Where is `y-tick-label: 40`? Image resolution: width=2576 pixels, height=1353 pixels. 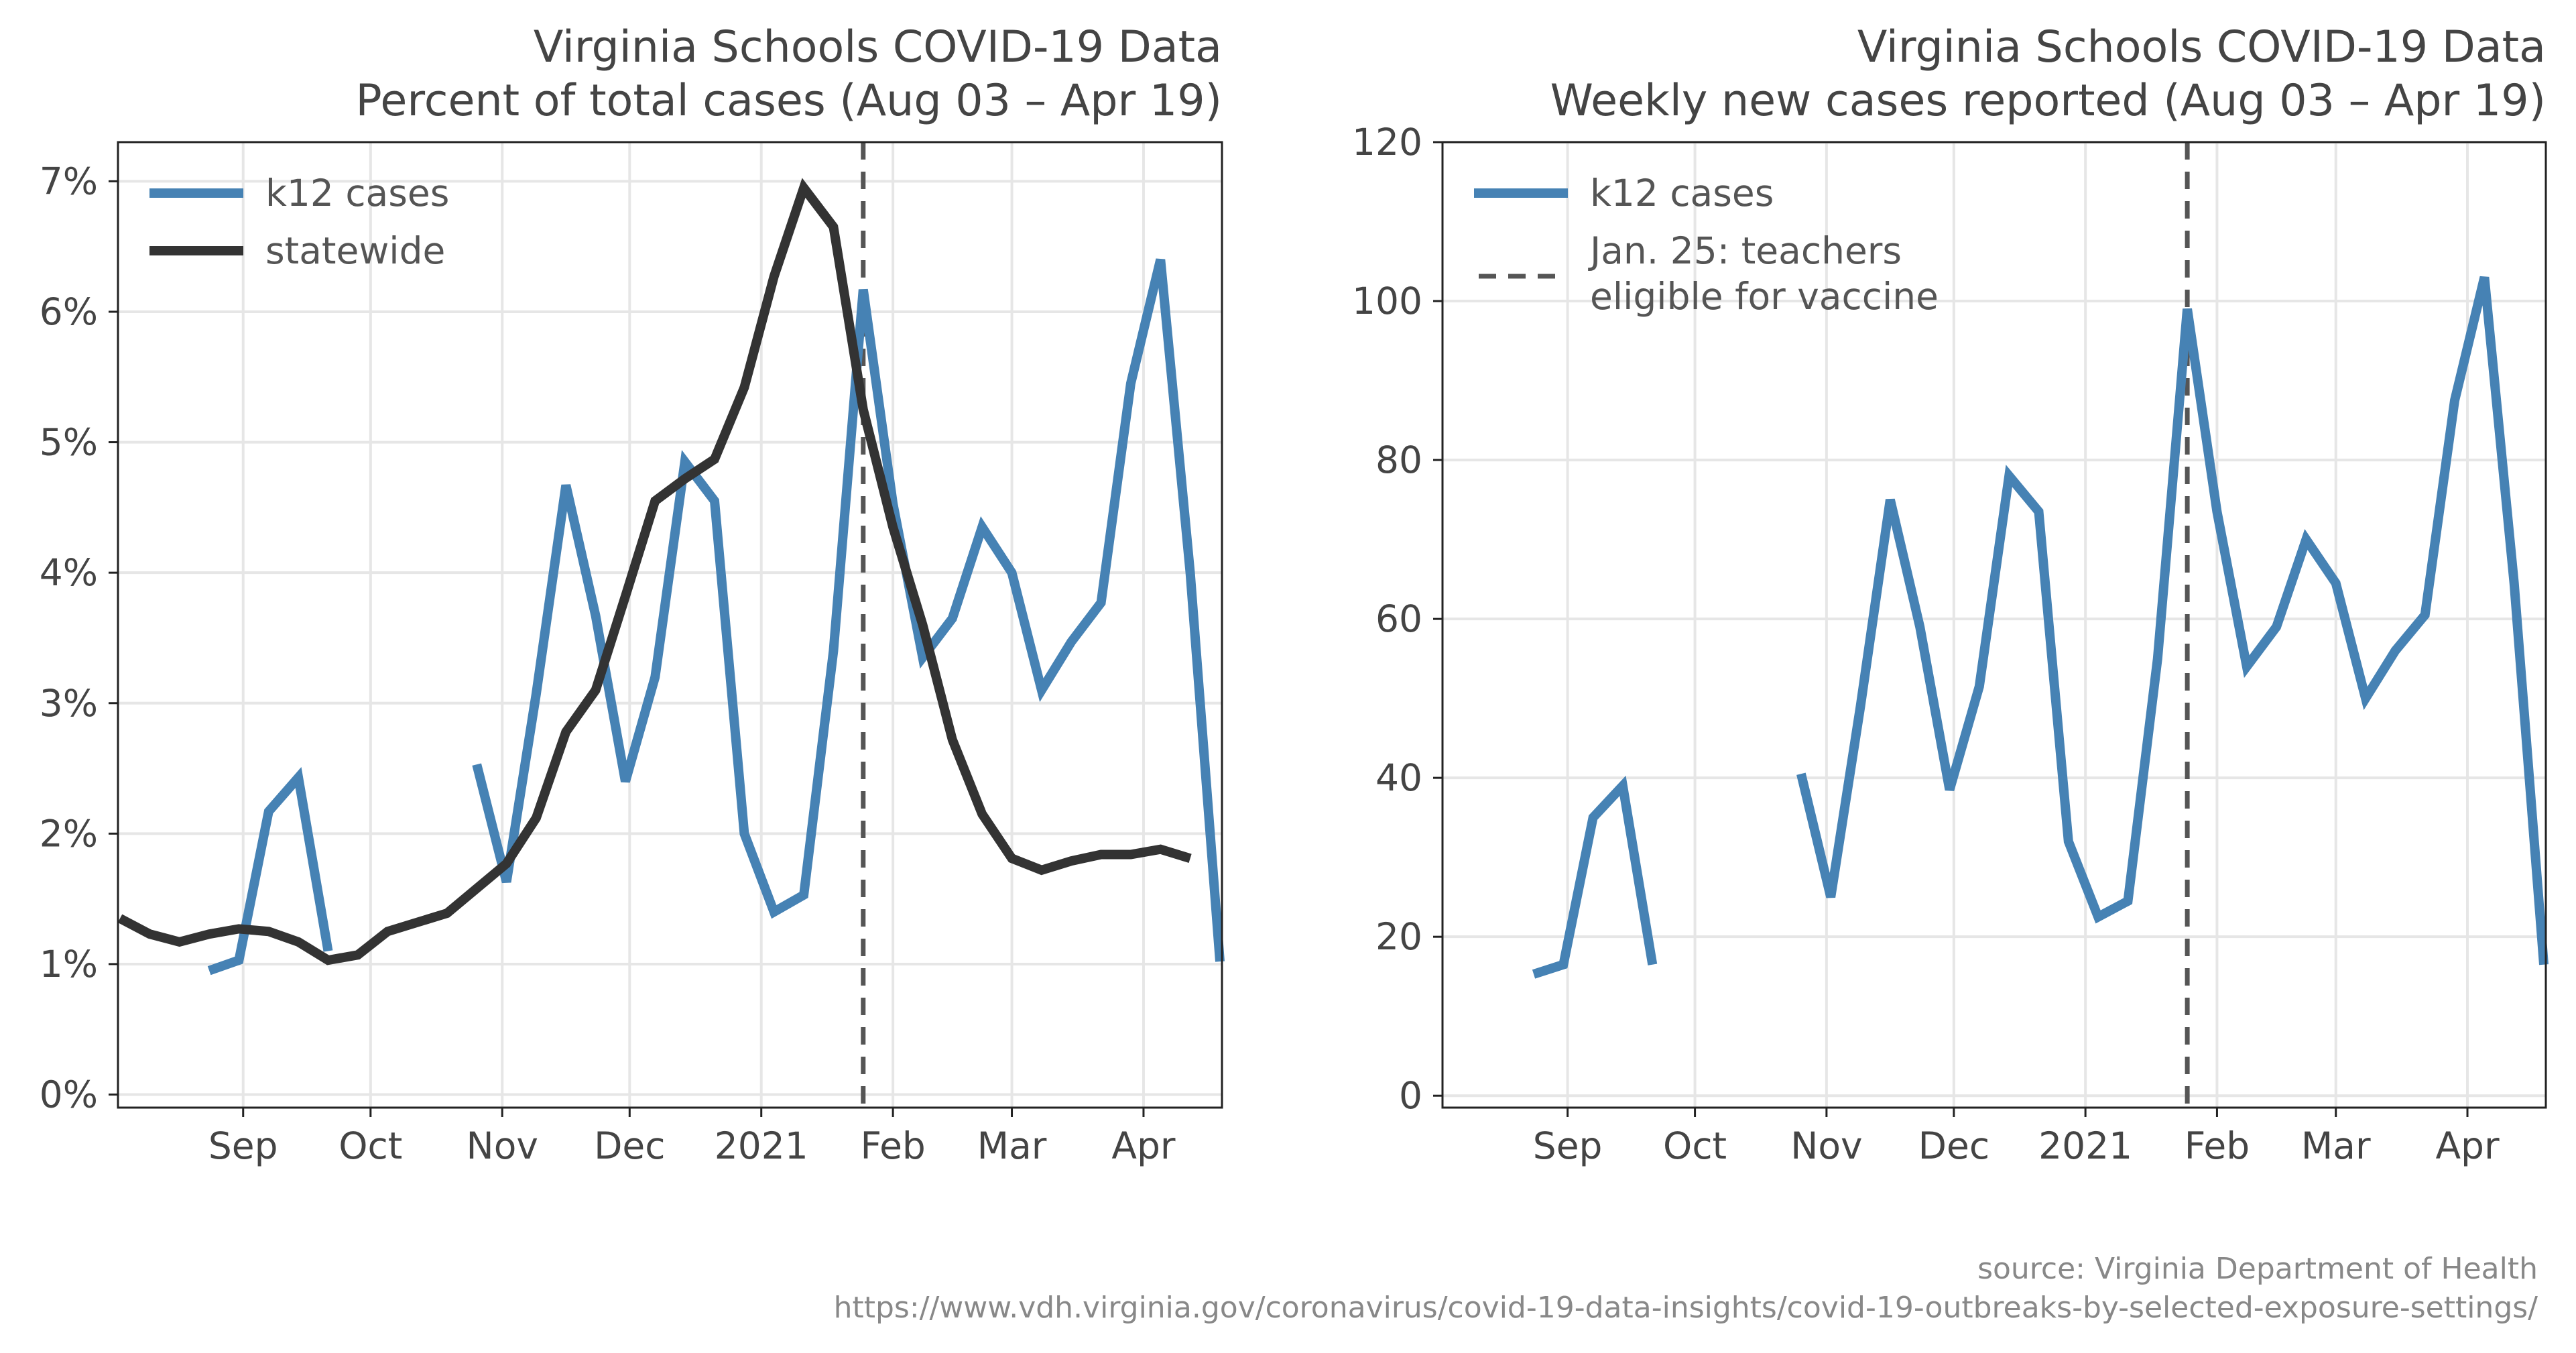
y-tick-label: 40 is located at coordinates (1398, 777).